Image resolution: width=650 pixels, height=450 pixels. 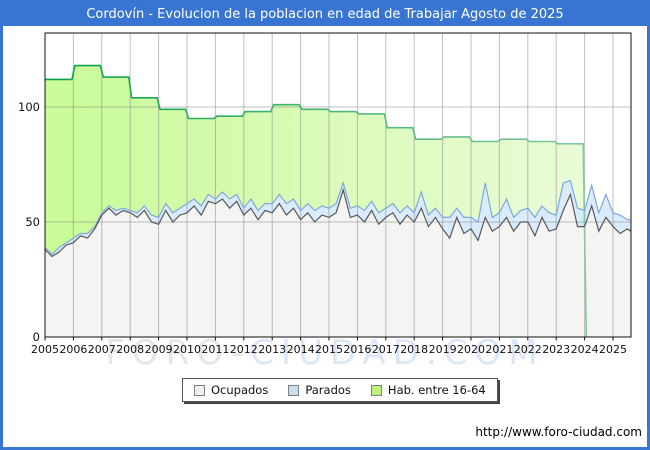 I want to click on chart-legend: Ocupados Parados Hab. entre 16-64, so click(x=340, y=390).